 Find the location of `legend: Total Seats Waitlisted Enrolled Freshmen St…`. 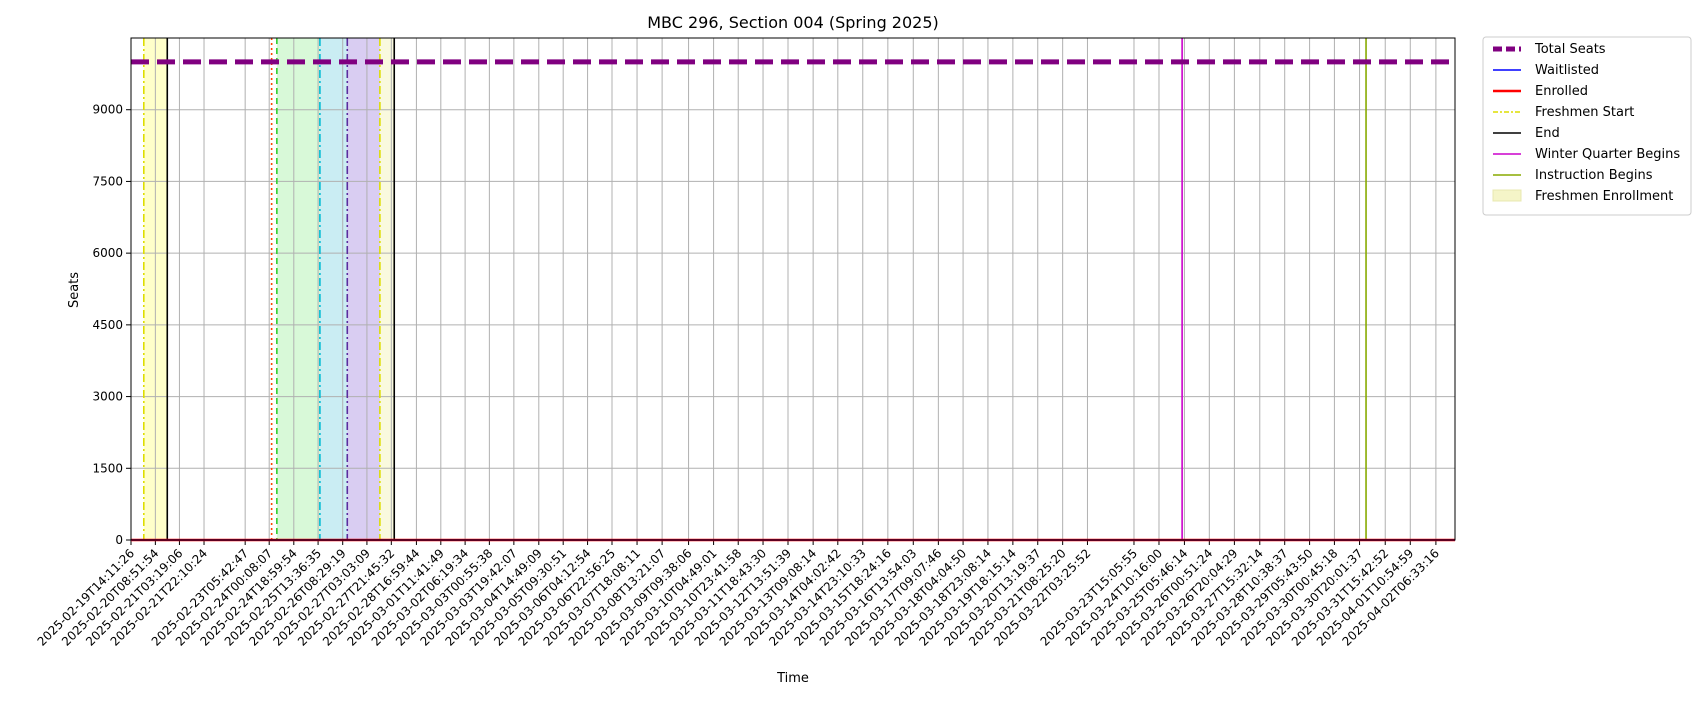

legend: Total Seats Waitlisted Enrolled Freshmen St… is located at coordinates (1587, 126).